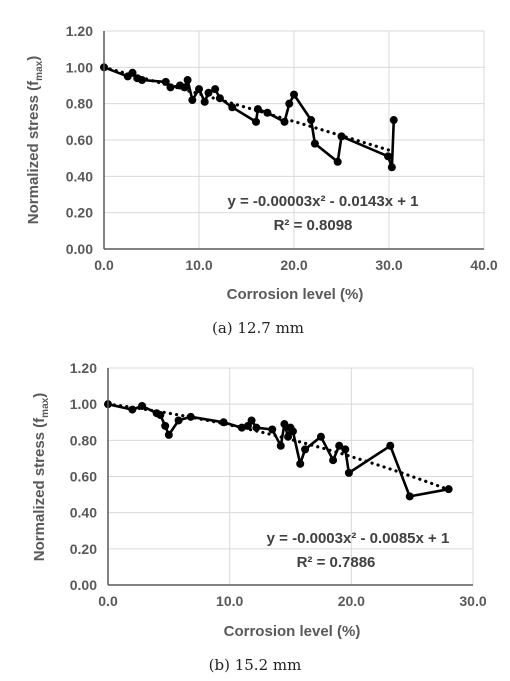 This screenshot has height=681, width=510. What do you see at coordinates (295, 294) in the screenshot?
I see `x-axis-label-a: Corrosion level (%)` at bounding box center [295, 294].